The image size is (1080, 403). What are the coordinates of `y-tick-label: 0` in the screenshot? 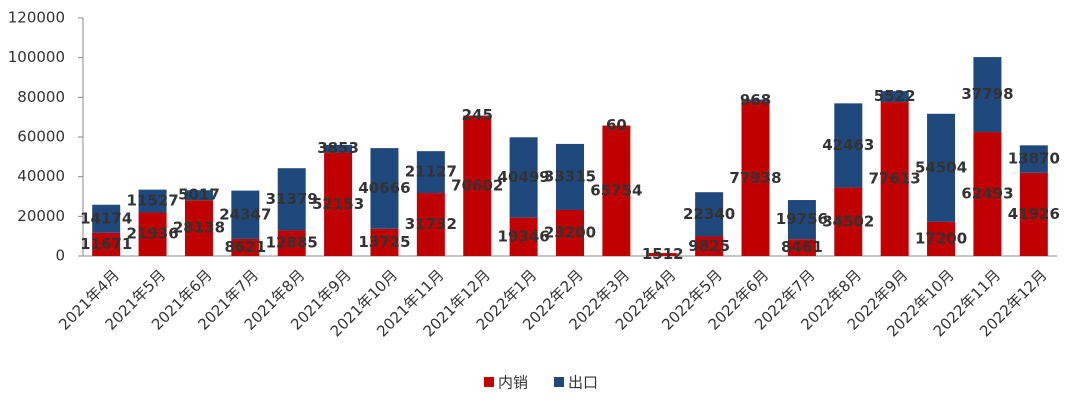 It's located at (60, 256).